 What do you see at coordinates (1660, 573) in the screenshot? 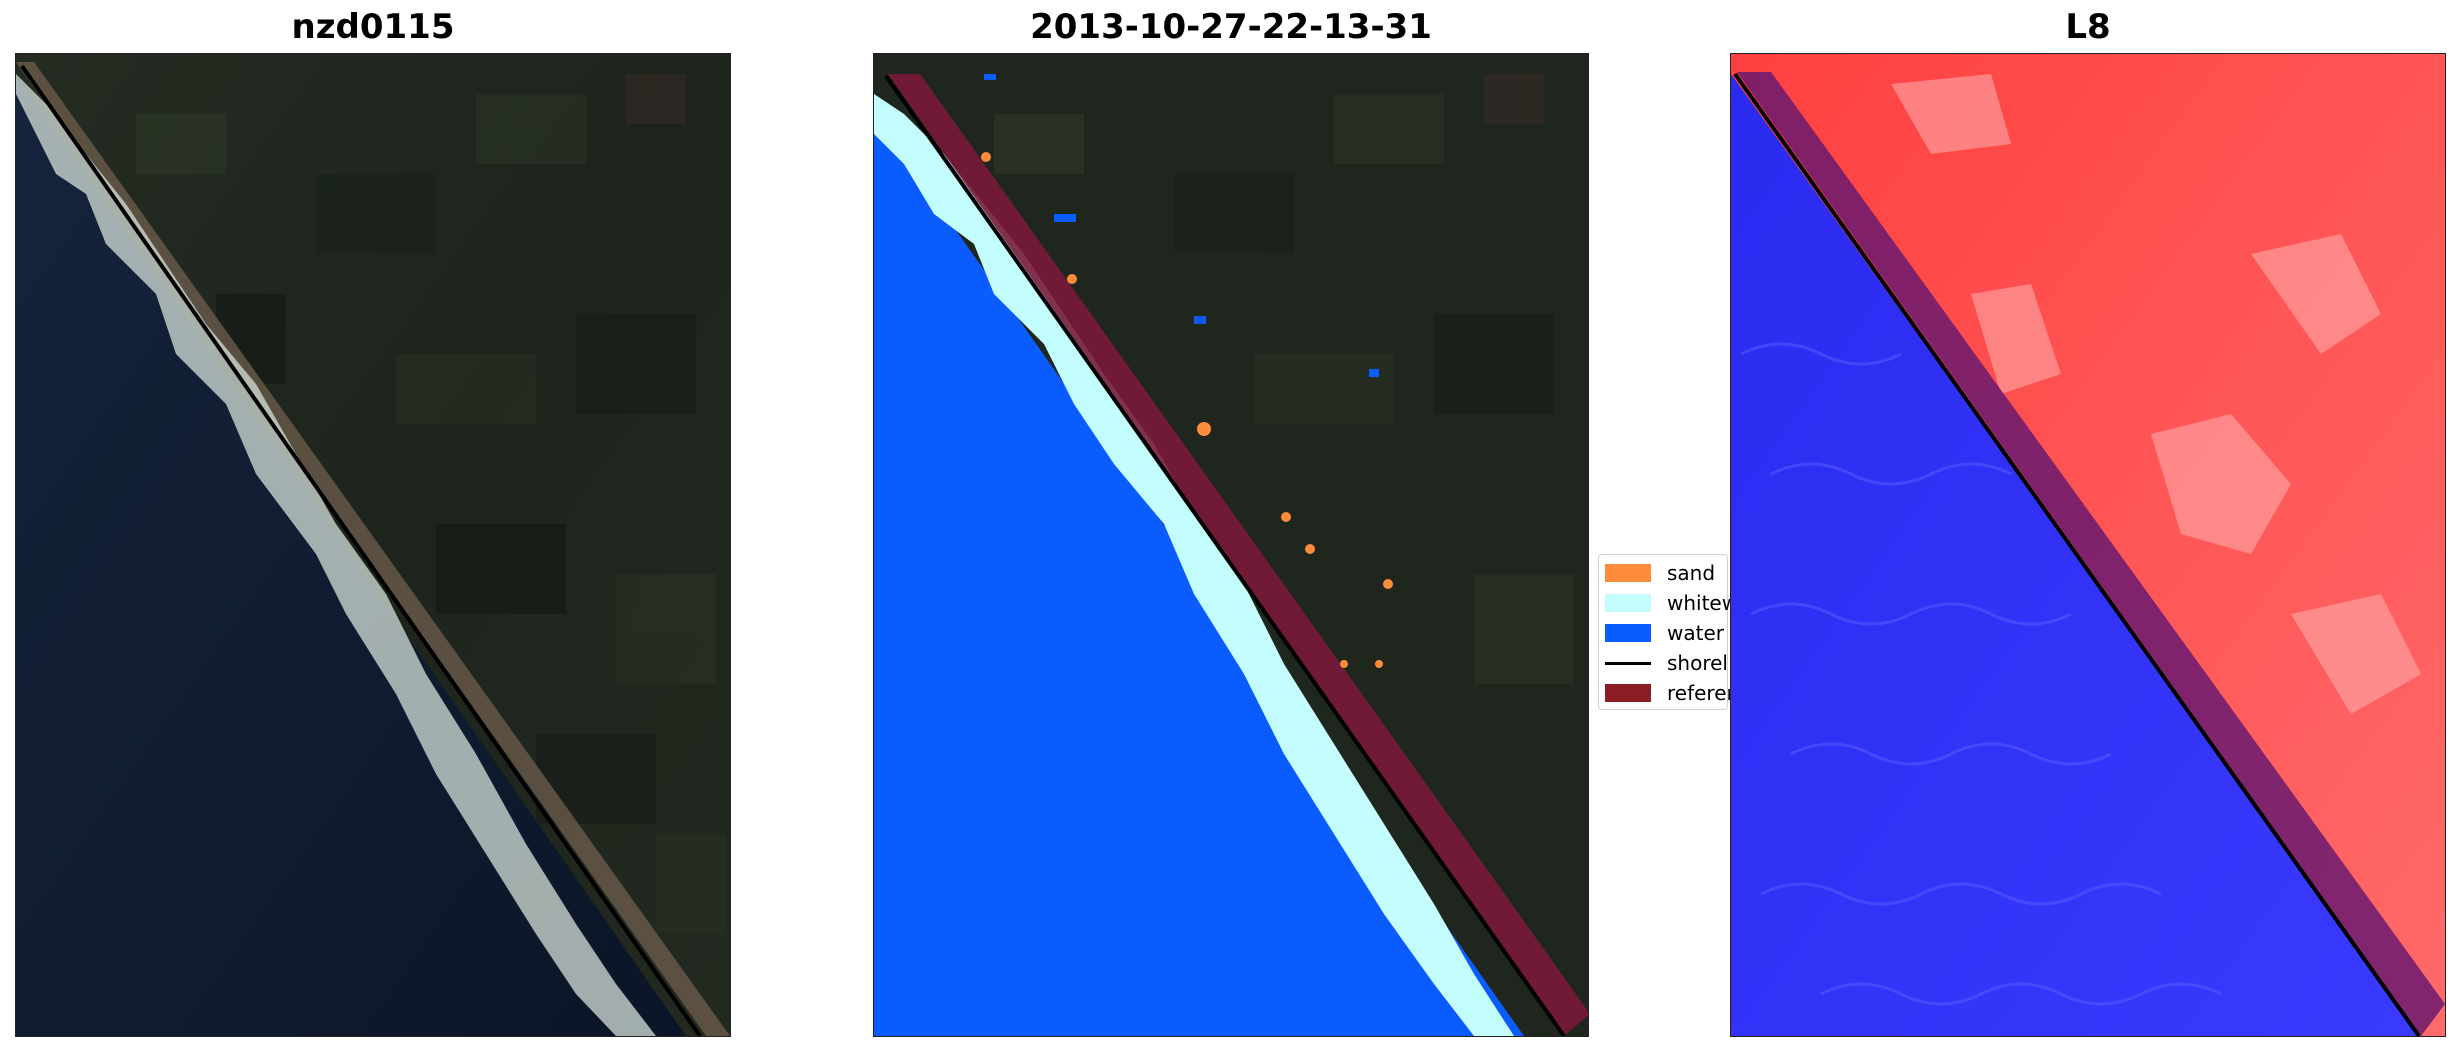
I see `legend-item-sand: sand` at bounding box center [1660, 573].